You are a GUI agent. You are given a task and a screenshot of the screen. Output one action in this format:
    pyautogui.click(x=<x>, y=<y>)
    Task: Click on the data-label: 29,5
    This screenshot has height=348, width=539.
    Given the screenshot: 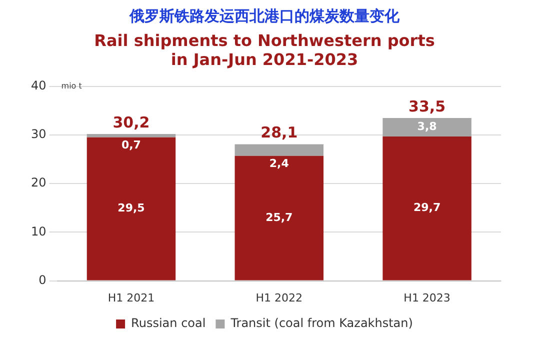 What is the action you would take?
    pyautogui.click(x=131, y=208)
    